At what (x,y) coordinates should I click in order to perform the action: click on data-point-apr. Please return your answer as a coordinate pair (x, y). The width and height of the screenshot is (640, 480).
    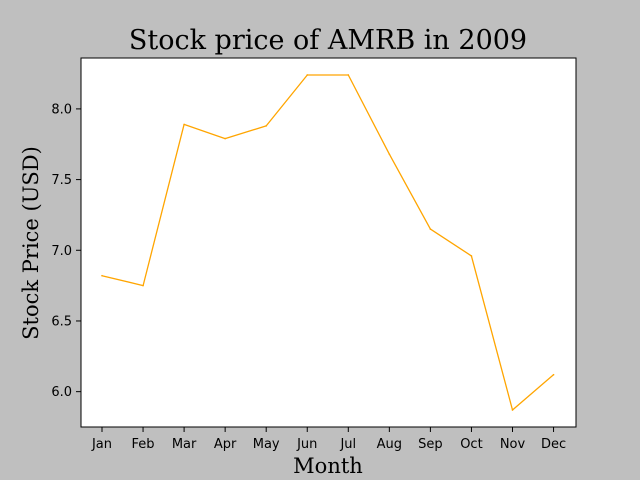
    Looking at the image, I should click on (225, 138).